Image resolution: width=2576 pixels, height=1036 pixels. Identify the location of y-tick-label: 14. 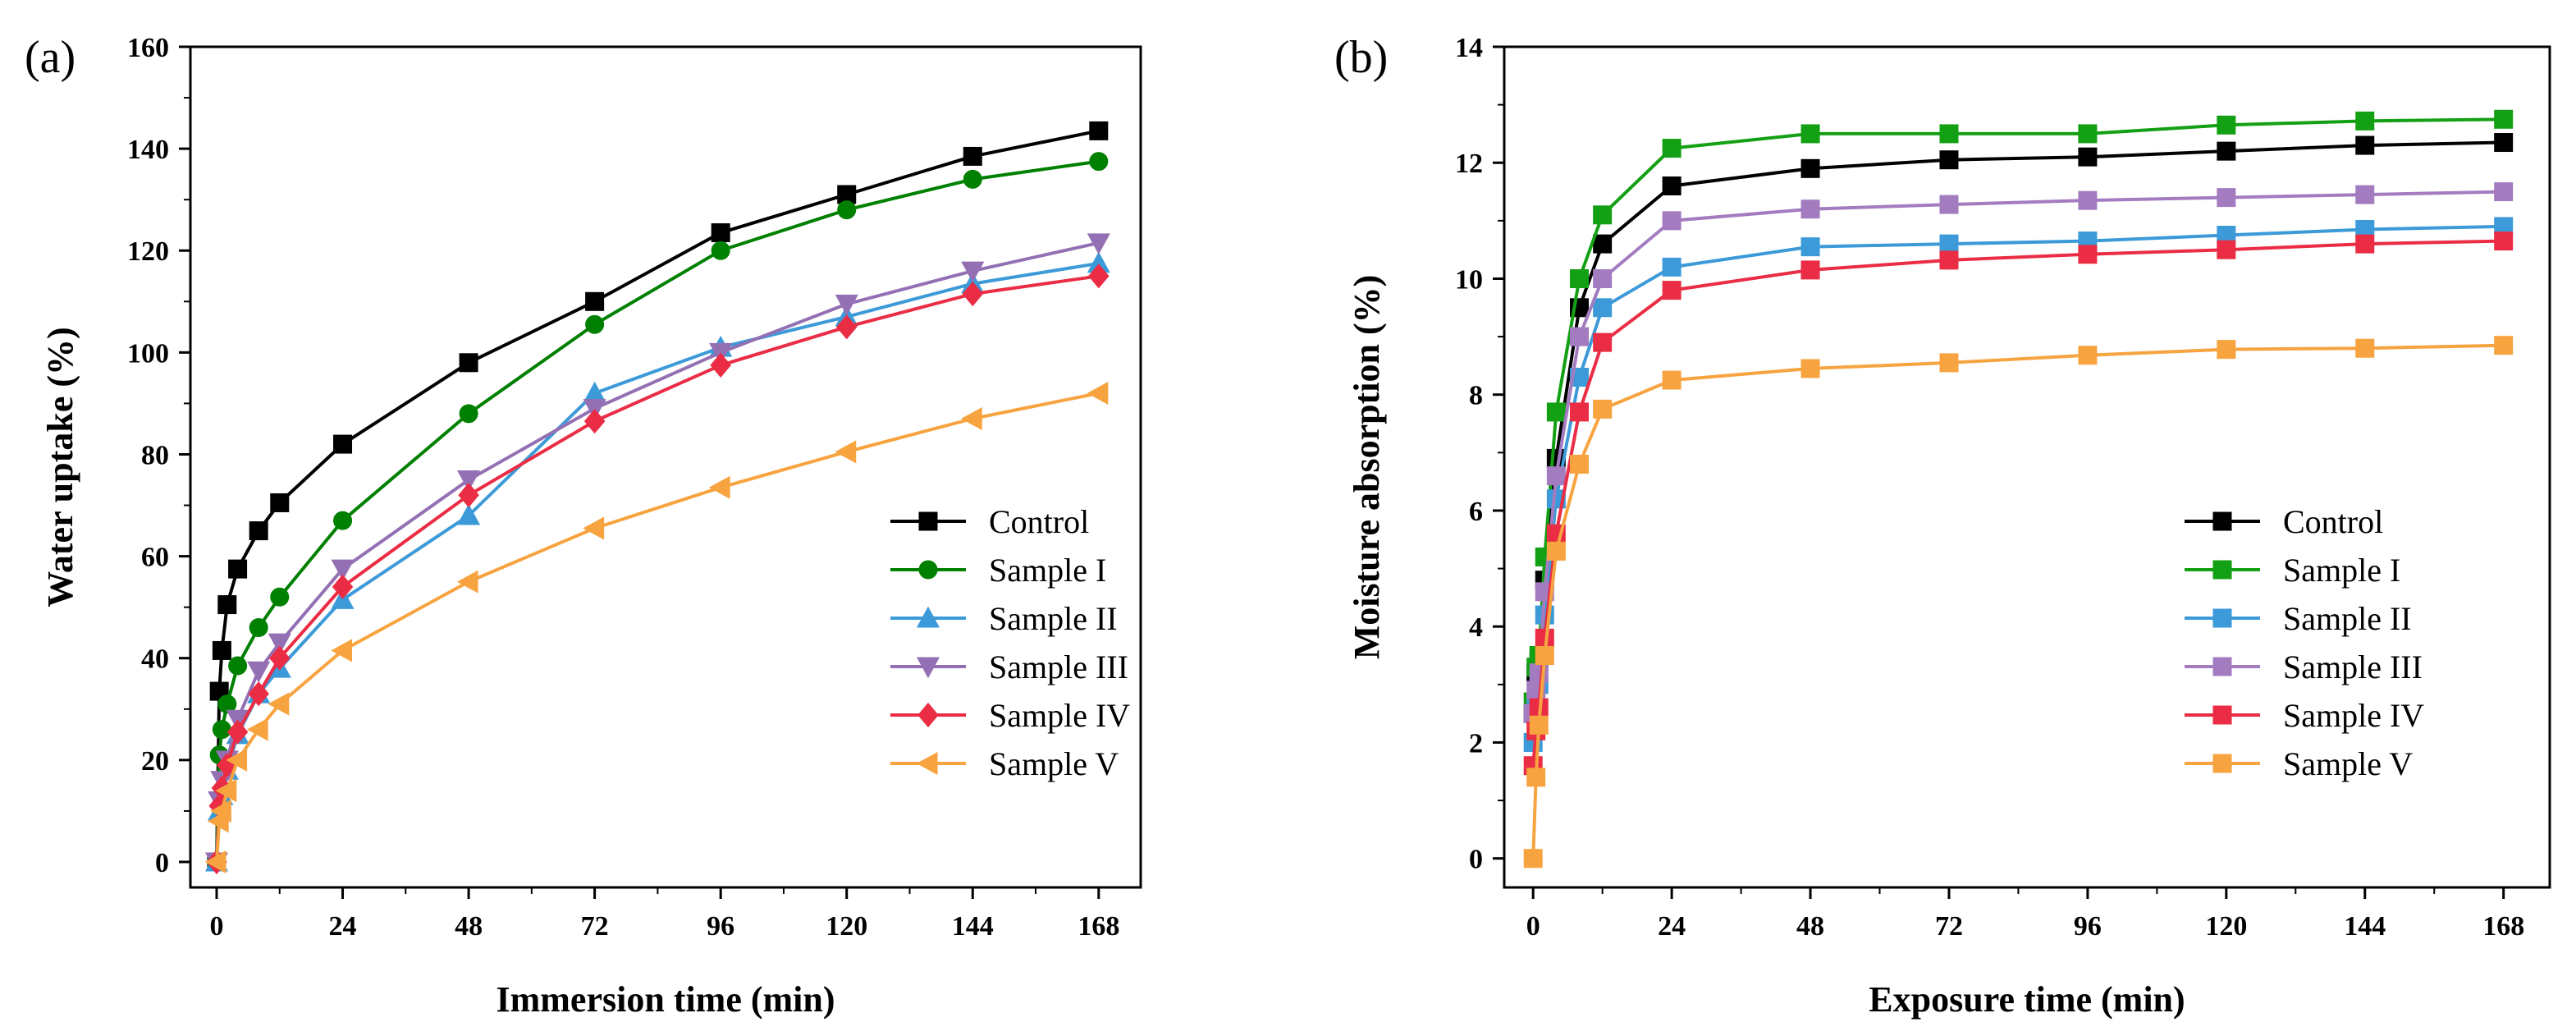
(1469, 48).